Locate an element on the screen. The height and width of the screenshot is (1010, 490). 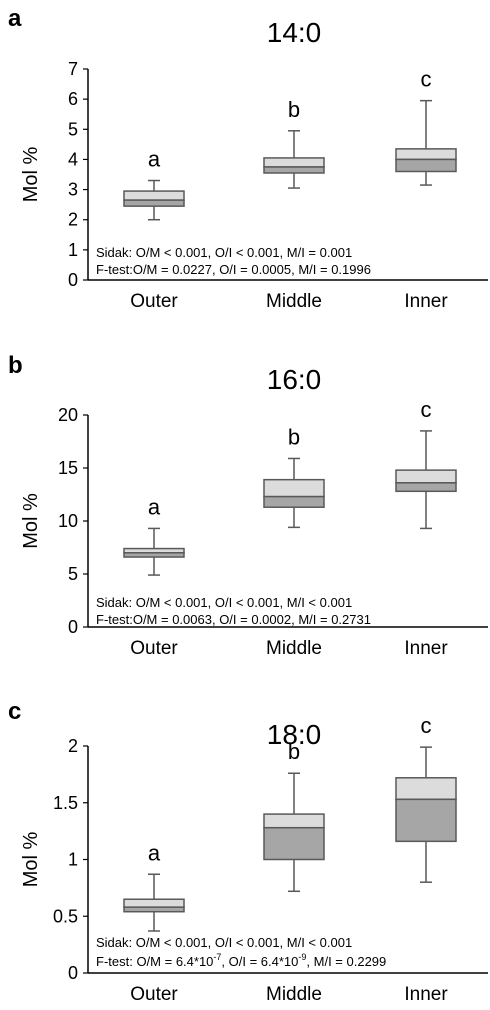
y-tick-label: 7 is located at coordinates (73, 69).